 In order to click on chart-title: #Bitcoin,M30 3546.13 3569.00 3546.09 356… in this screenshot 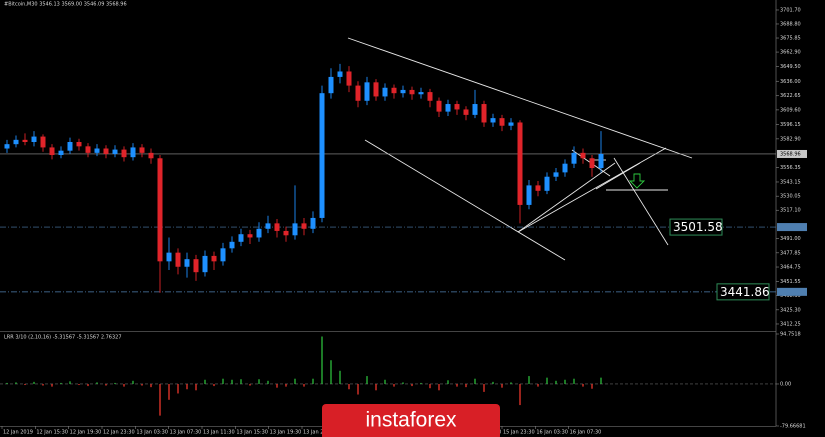, I will do `click(65, 5)`.